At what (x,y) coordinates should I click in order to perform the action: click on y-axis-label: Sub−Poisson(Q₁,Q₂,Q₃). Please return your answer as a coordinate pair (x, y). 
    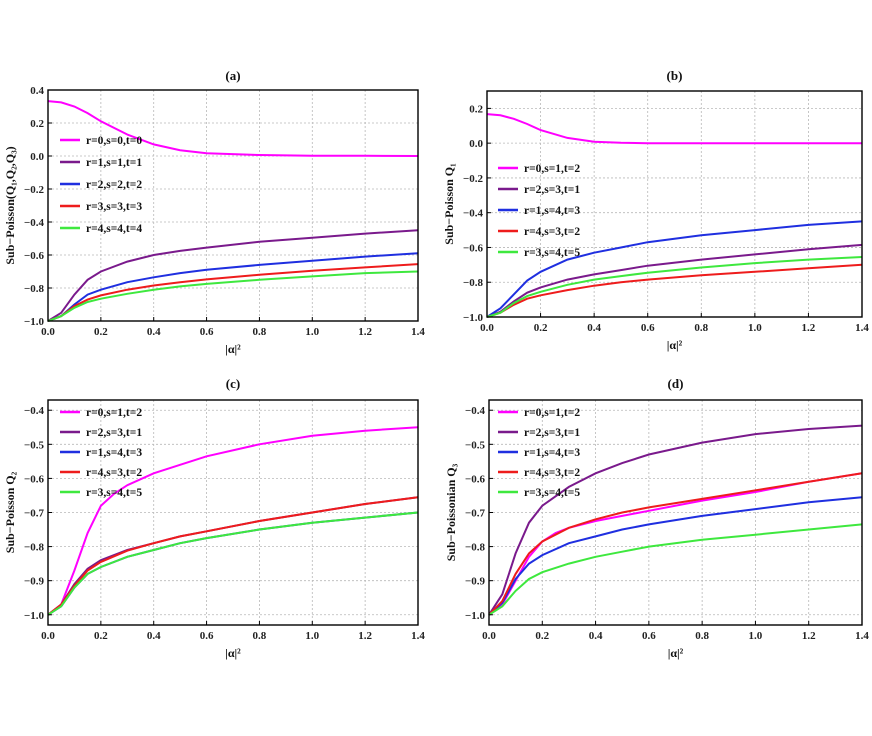
    Looking at the image, I should click on (10, 205).